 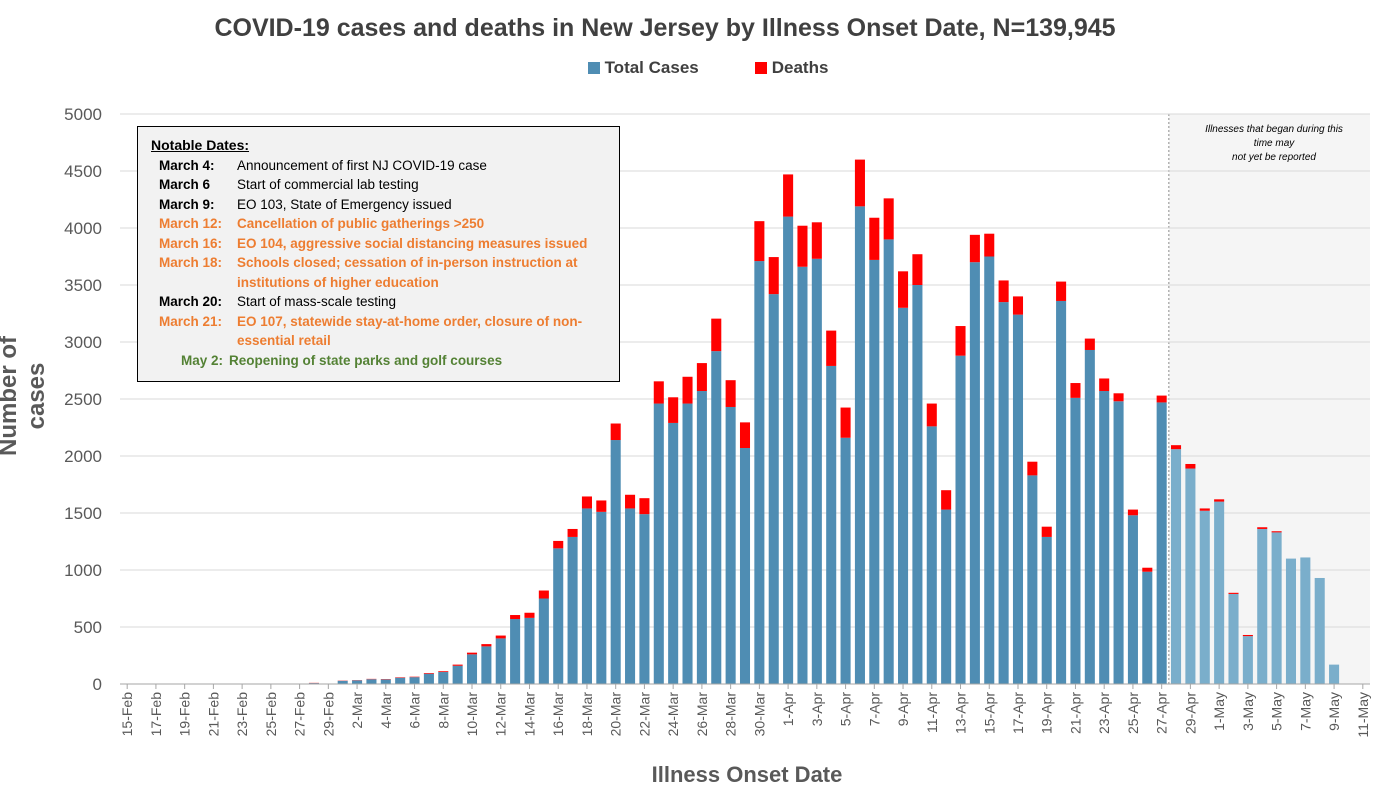 I want to click on notable-date-label: March 20:, so click(x=191, y=301).